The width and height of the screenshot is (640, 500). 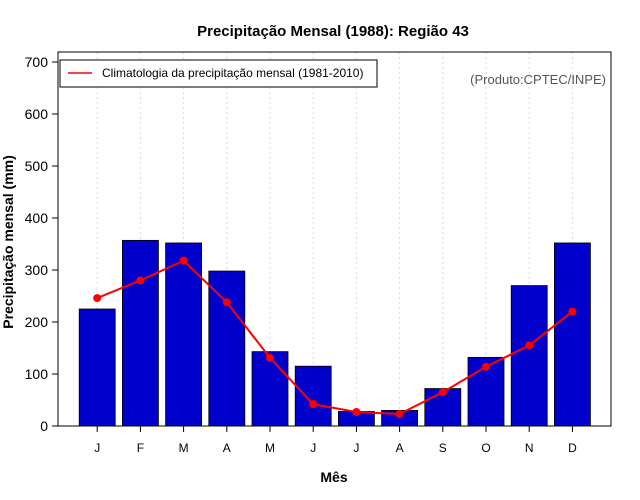 What do you see at coordinates (37, 114) in the screenshot?
I see `y-tick-label: 600` at bounding box center [37, 114].